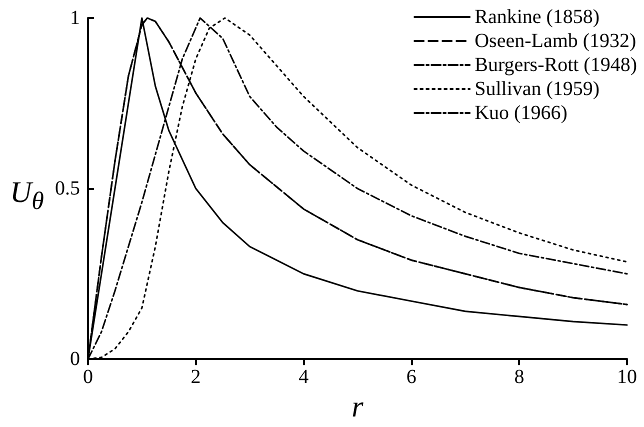 The height and width of the screenshot is (427, 644). I want to click on x-tick-label: 4, so click(303, 377).